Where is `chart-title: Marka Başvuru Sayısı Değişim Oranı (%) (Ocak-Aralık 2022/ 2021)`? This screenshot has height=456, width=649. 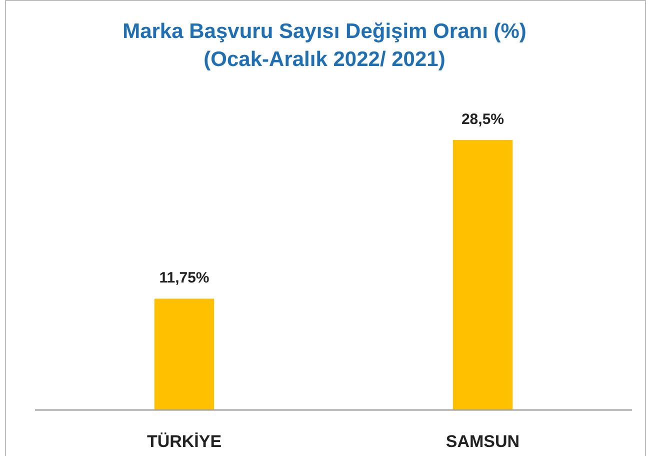 chart-title: Marka Başvuru Sayısı Değişim Oranı (%) (Ocak-Aralık 2022/ 2021) is located at coordinates (324, 45).